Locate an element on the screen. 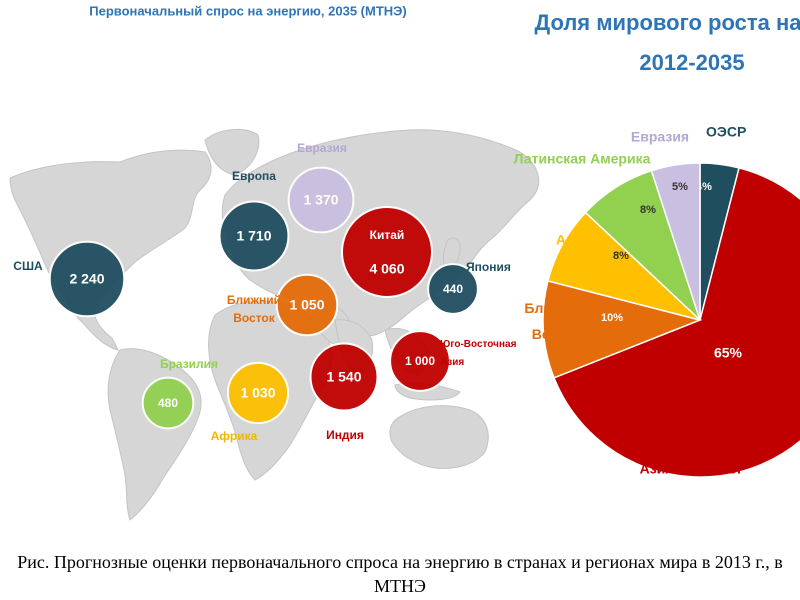  region-label-2: Евразия is located at coordinates (322, 148).